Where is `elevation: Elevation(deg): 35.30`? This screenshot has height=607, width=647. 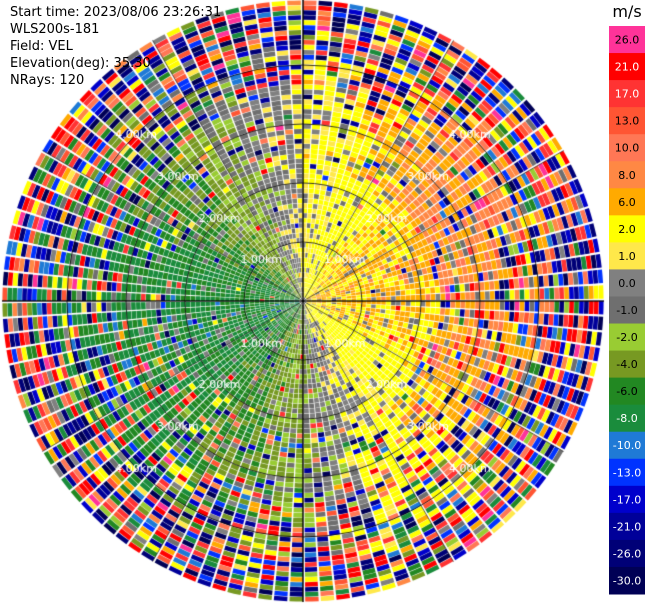 elevation: Elevation(deg): 35.30 is located at coordinates (80, 63).